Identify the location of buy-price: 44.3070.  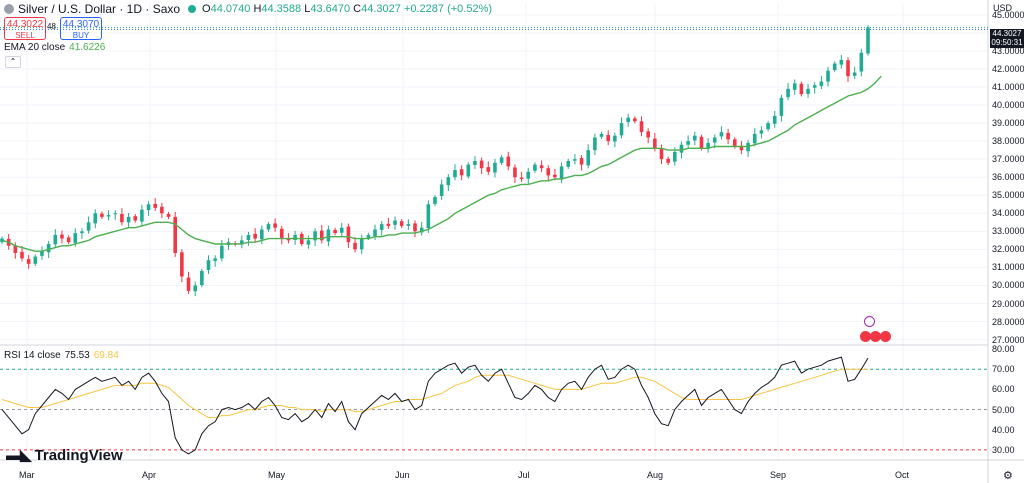
(81, 24).